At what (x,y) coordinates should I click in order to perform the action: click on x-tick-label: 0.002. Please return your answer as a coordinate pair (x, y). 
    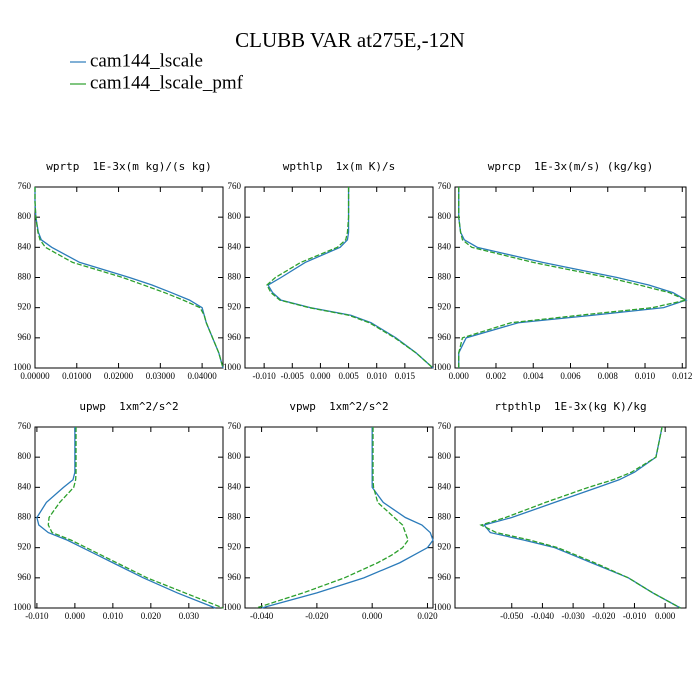
    Looking at the image, I should click on (496, 376).